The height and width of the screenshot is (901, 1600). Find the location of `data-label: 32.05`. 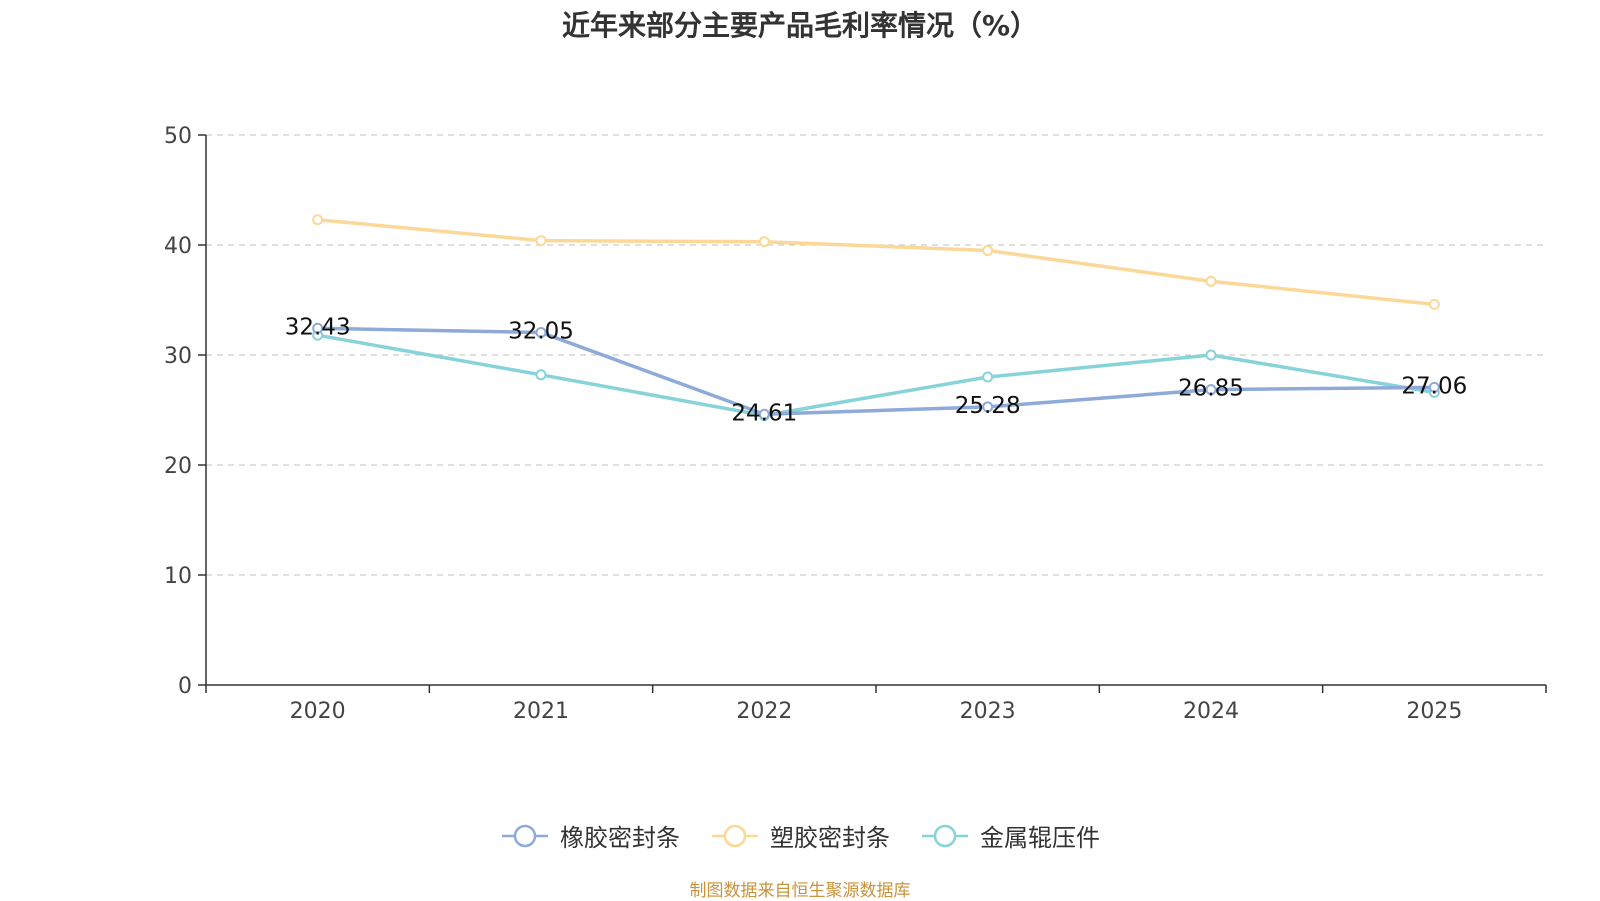

data-label: 32.05 is located at coordinates (541, 331).